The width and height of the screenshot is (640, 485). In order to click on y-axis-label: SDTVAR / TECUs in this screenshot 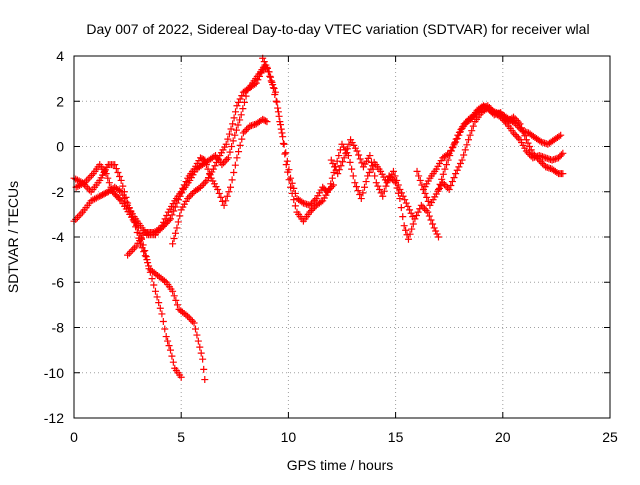, I will do `click(13, 237)`.